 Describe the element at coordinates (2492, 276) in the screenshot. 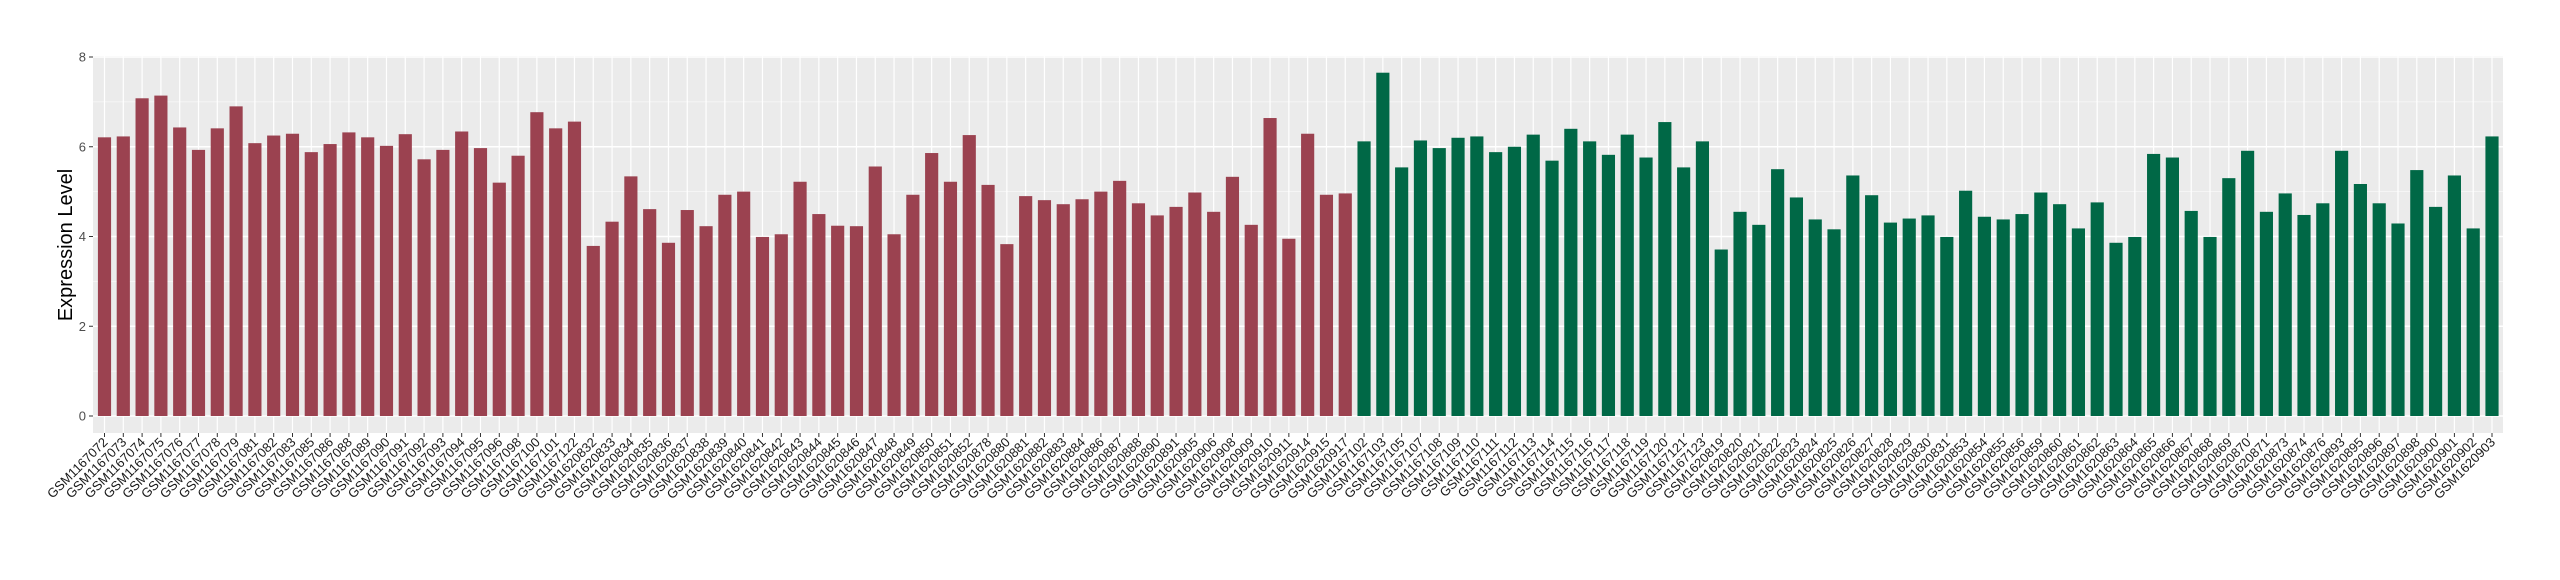

I see `bar-GSM1620903` at that location.